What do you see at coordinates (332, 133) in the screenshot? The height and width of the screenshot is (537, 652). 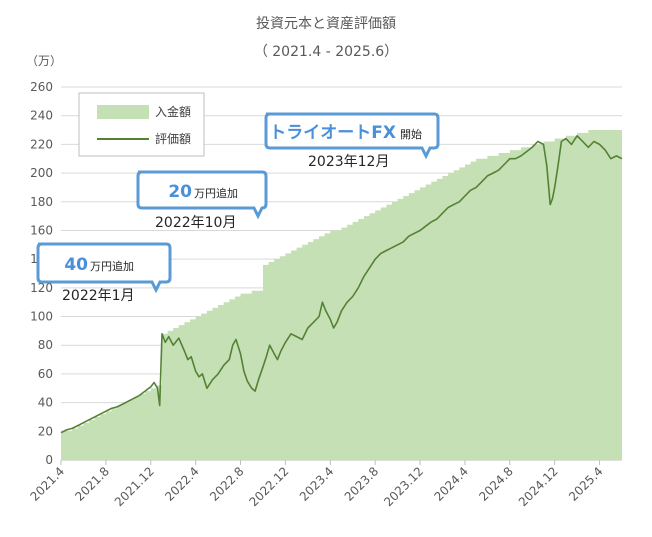 I see `callout-3-title: トライオートFX` at bounding box center [332, 133].